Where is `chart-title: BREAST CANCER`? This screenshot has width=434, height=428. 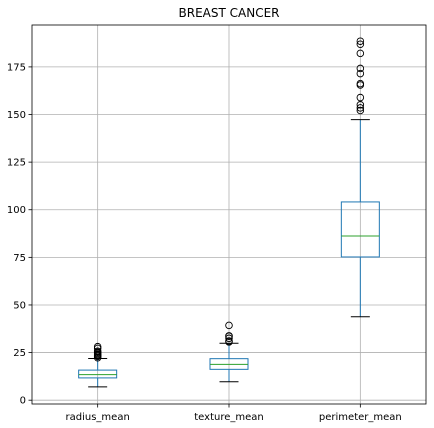 chart-title: BREAST CANCER is located at coordinates (229, 13).